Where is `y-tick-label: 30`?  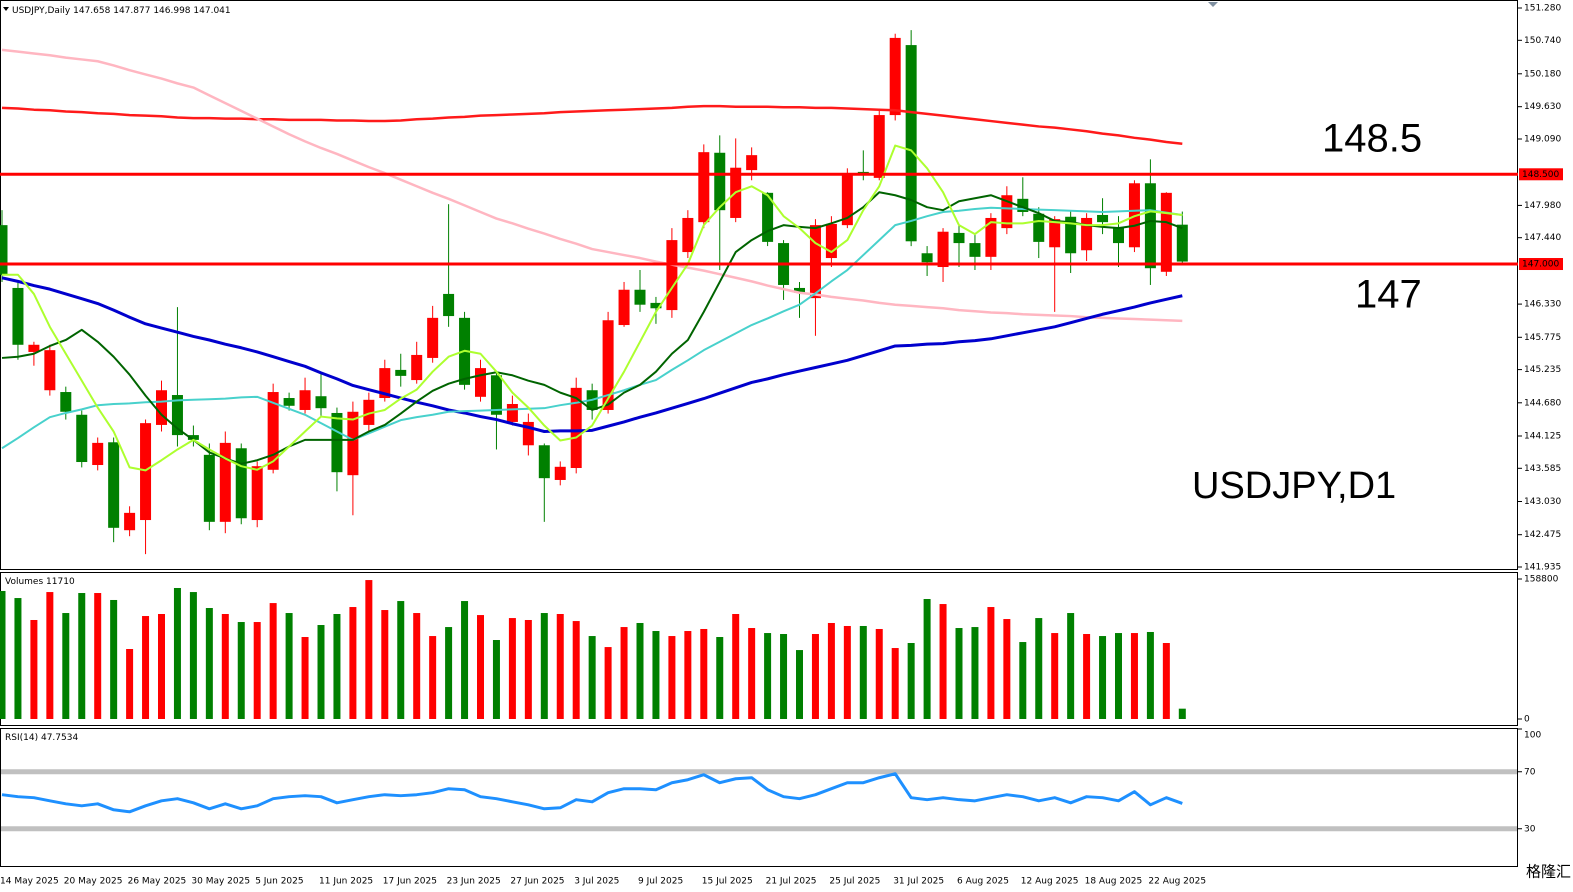 y-tick-label: 30 is located at coordinates (1530, 829).